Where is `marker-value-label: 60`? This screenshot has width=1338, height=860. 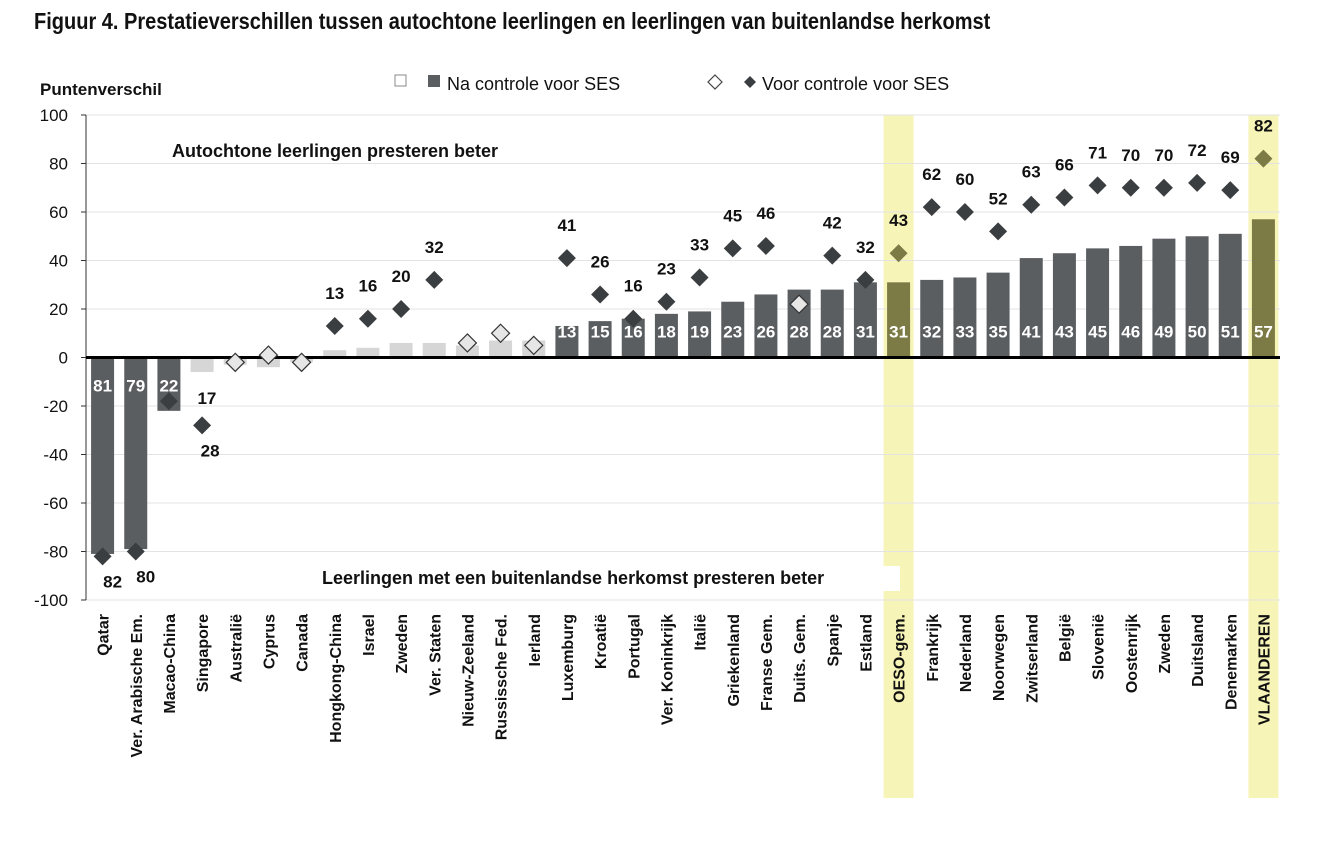
marker-value-label: 60 is located at coordinates (964, 179).